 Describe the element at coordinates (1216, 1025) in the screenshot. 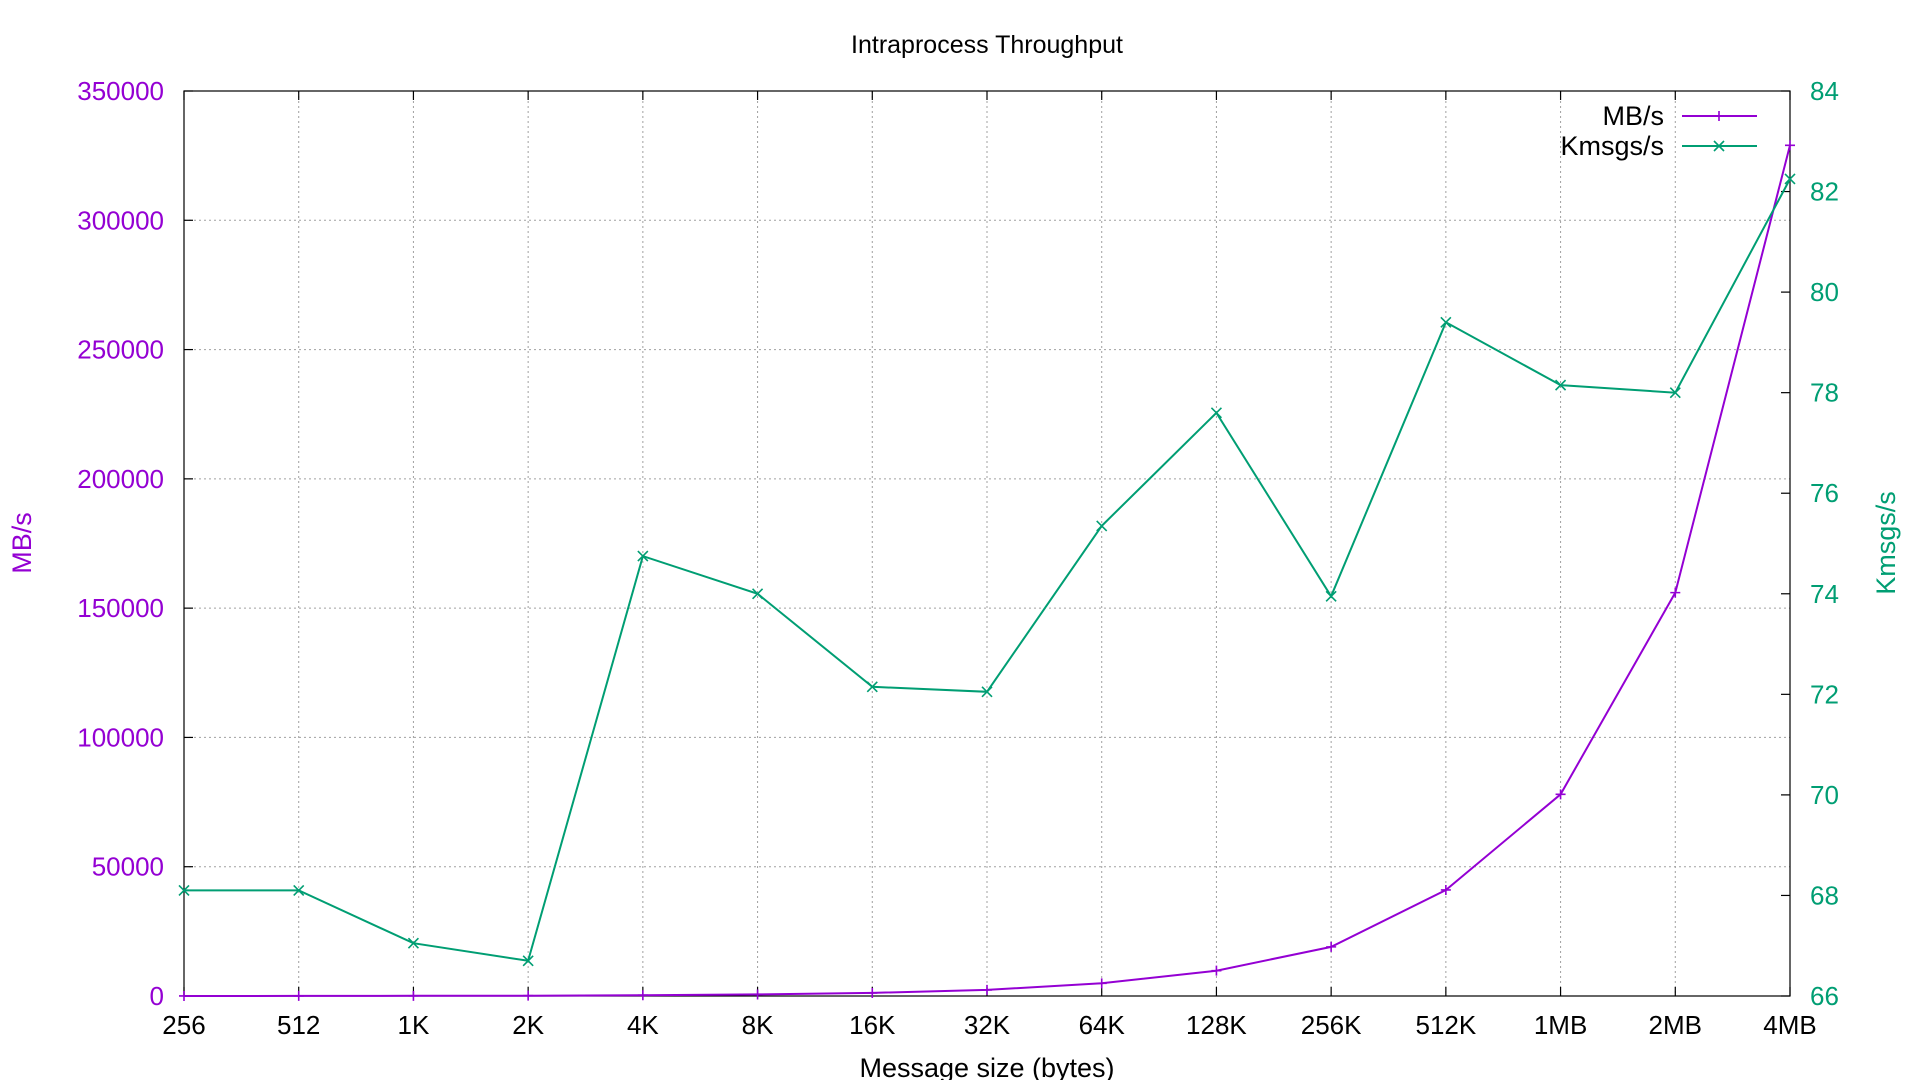

I see `x-tick-label: 128K` at that location.